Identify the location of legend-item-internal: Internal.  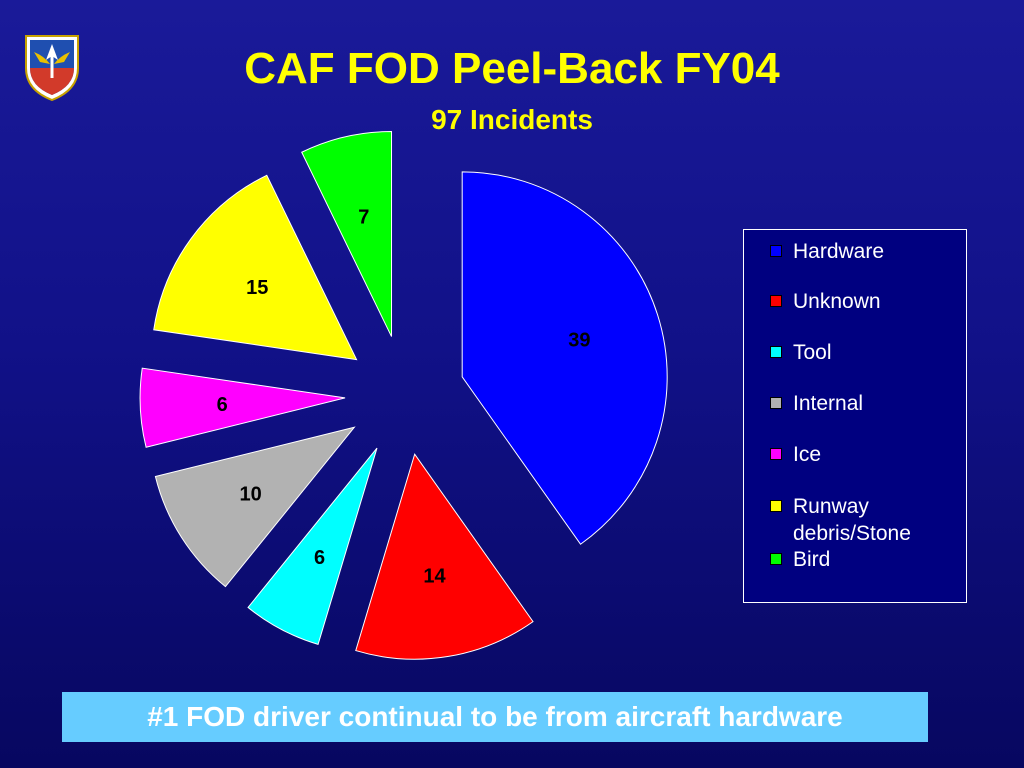
(865, 403).